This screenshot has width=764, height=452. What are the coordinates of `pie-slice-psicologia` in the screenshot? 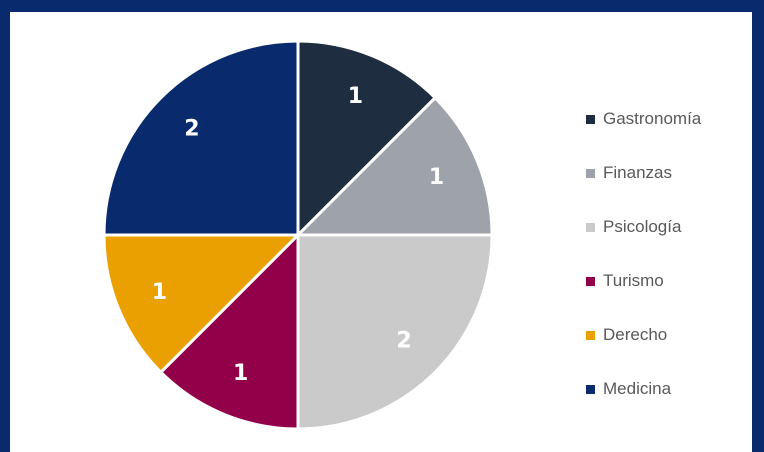 It's located at (395, 332).